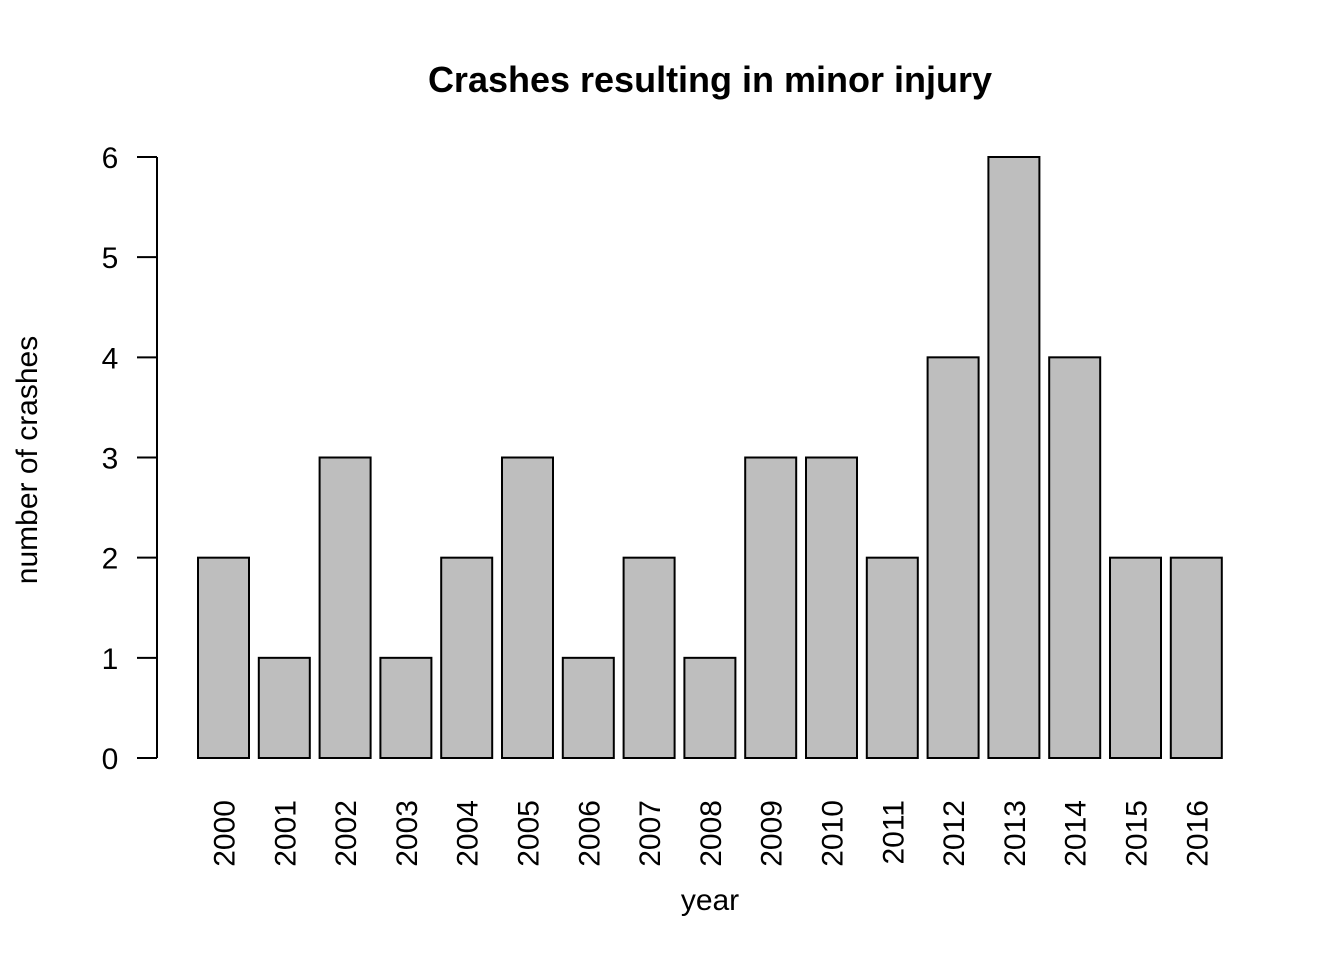 The height and width of the screenshot is (960, 1344). Describe the element at coordinates (953, 557) in the screenshot. I see `bar-2012` at that location.